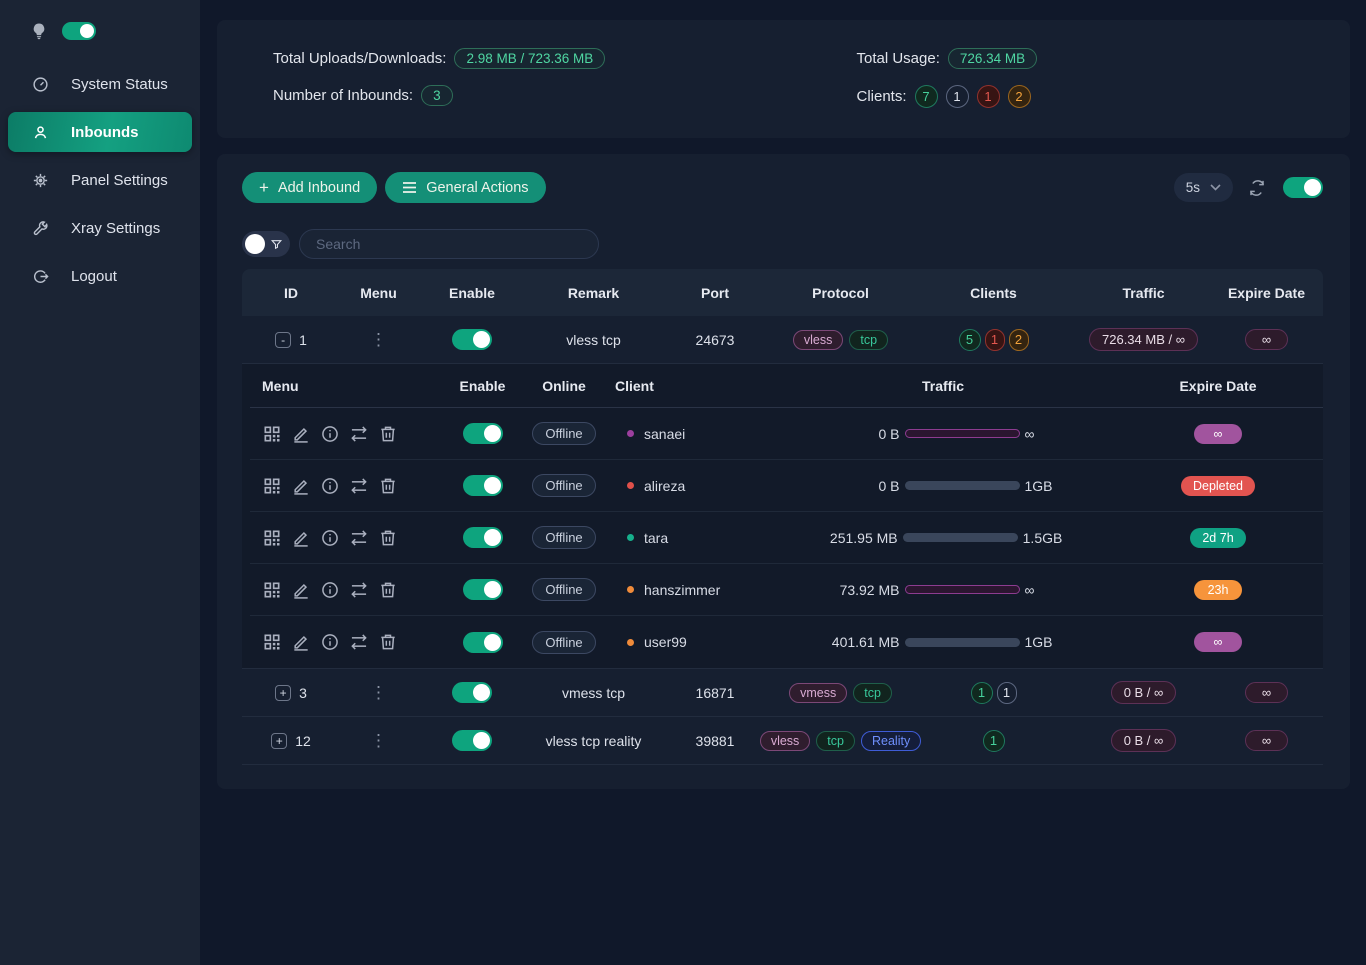 This screenshot has height=965, width=1366. What do you see at coordinates (782, 187) in the screenshot?
I see `toolbar: + Add Inbound General Actions 5s` at bounding box center [782, 187].